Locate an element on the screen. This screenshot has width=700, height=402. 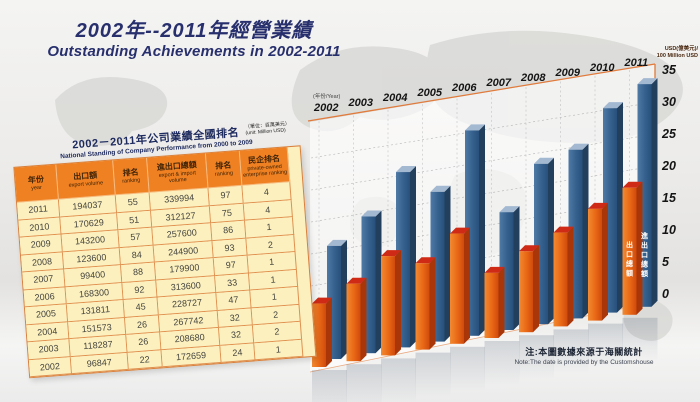
bar-export-2002-side-face is located at coordinates (329, 332).